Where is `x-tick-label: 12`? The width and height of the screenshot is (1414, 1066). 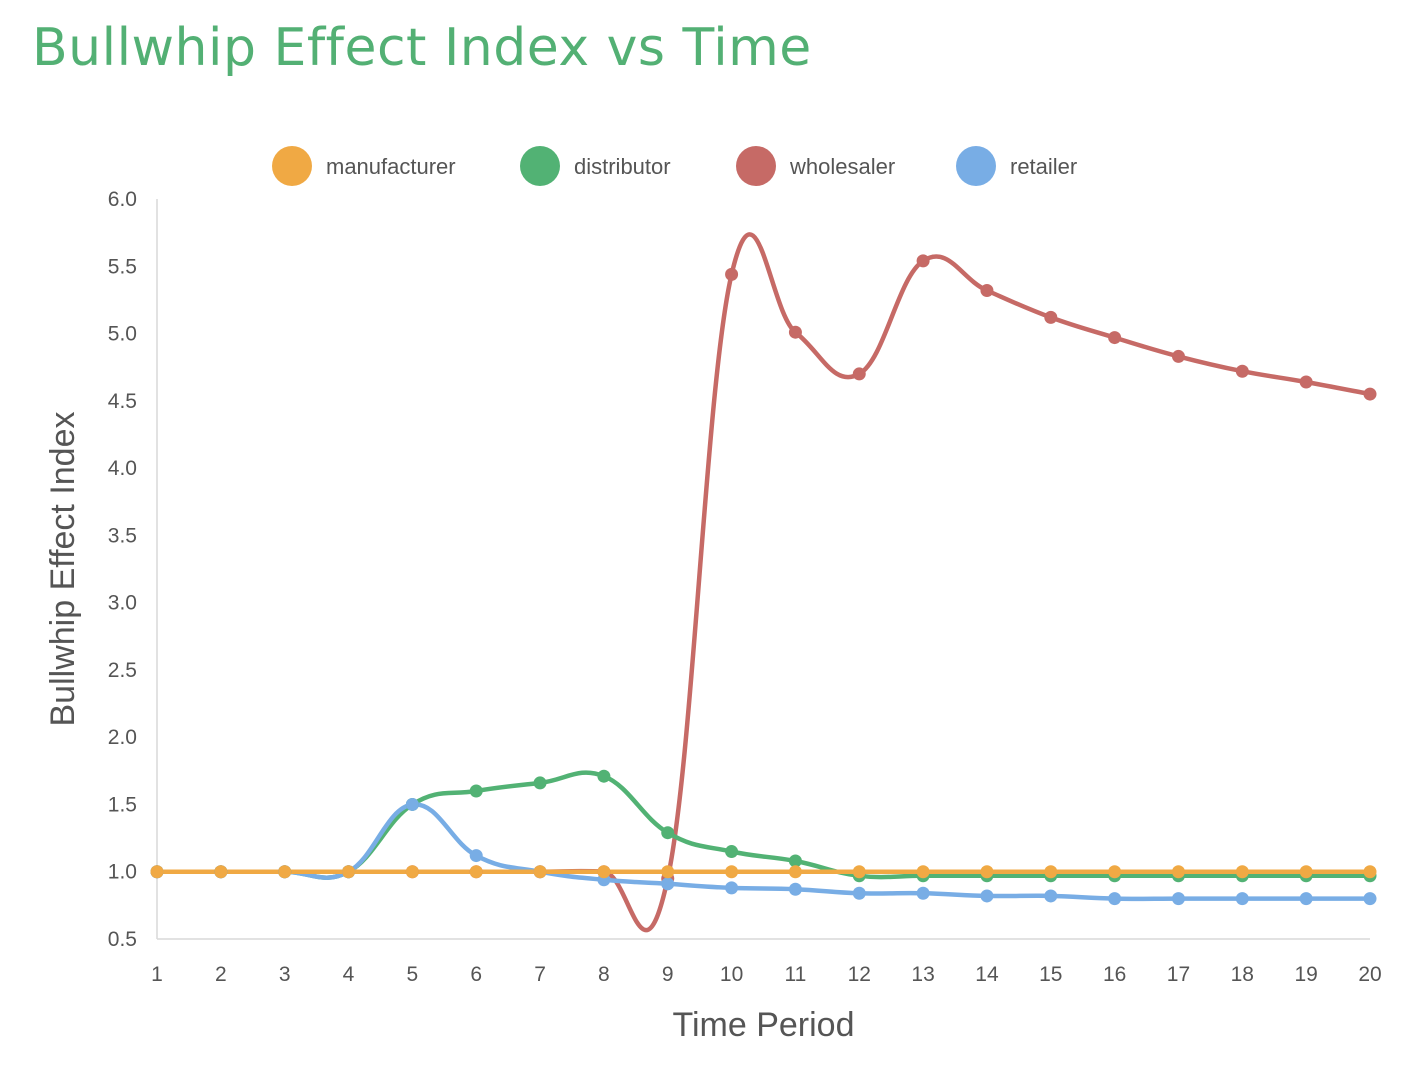
x-tick-label: 12 is located at coordinates (859, 974).